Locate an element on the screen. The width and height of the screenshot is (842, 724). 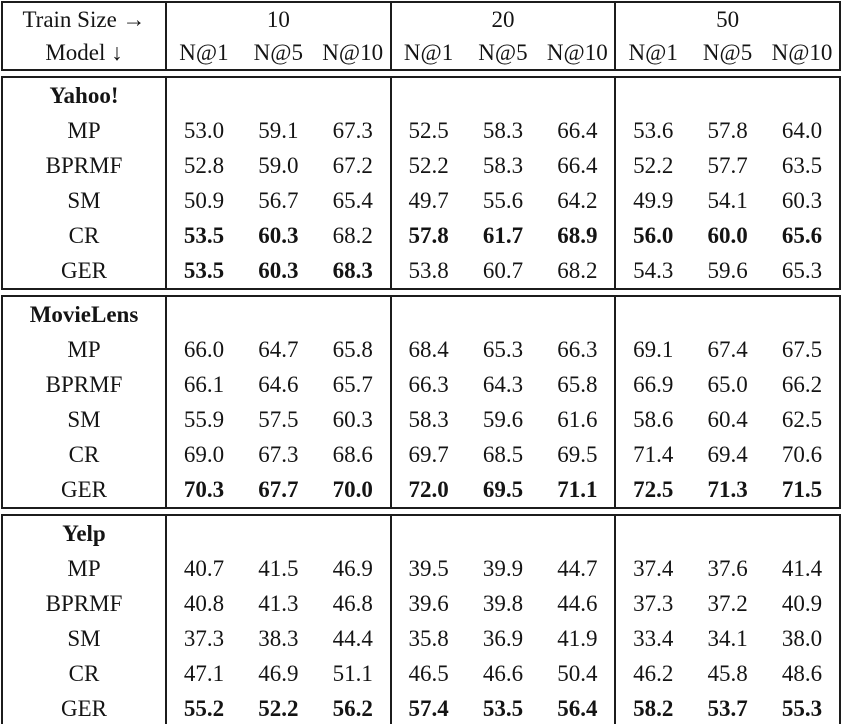
metric-value: 65.7 is located at coordinates (353, 384).